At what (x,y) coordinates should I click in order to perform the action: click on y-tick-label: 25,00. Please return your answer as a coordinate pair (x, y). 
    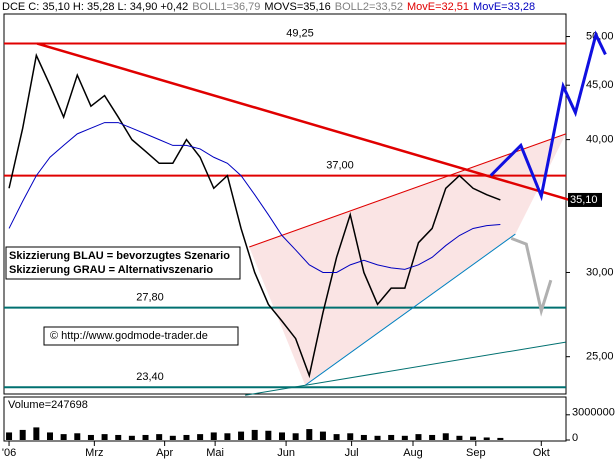
    Looking at the image, I should click on (600, 357).